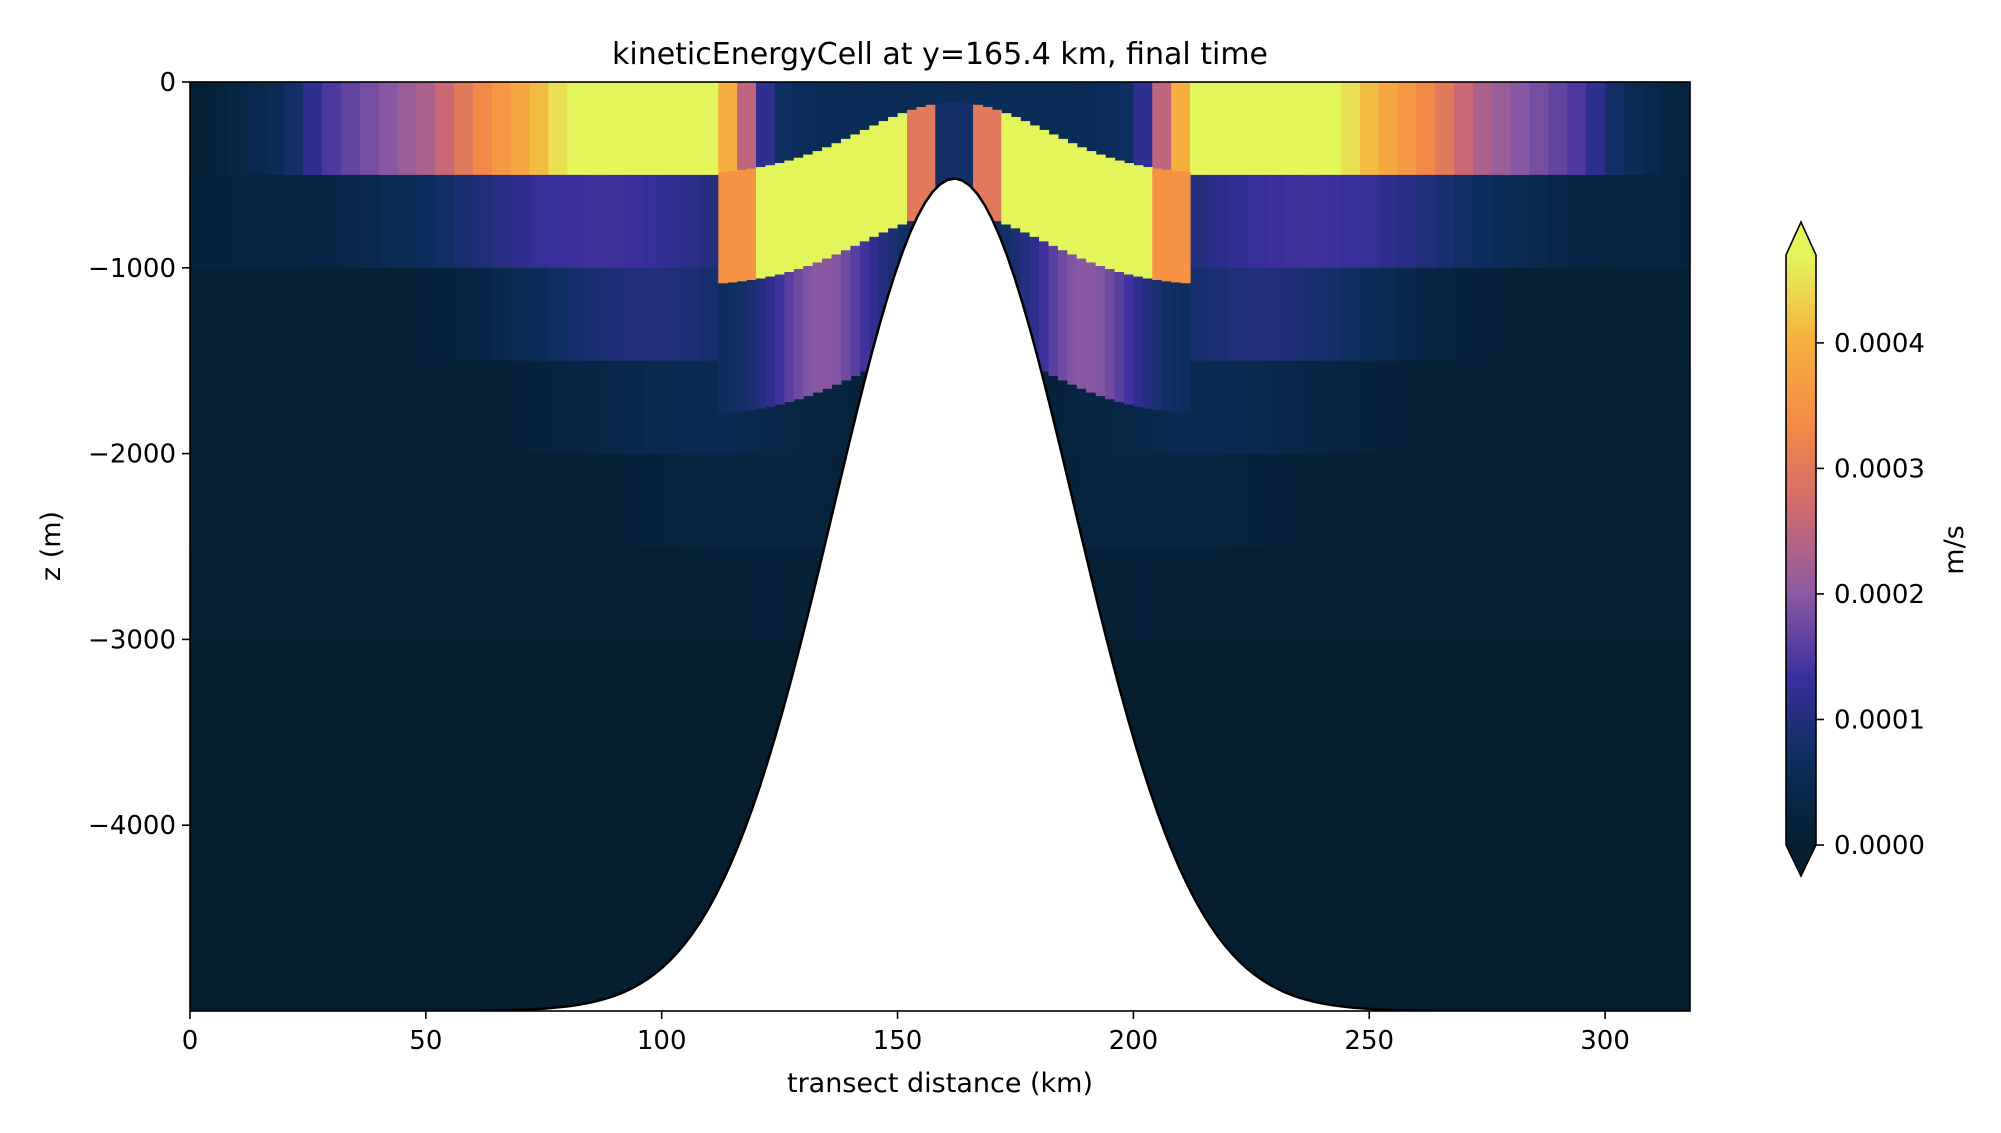 The image size is (2001, 1133). I want to click on colorbar-tick-label: 0.0004, so click(1879, 344).